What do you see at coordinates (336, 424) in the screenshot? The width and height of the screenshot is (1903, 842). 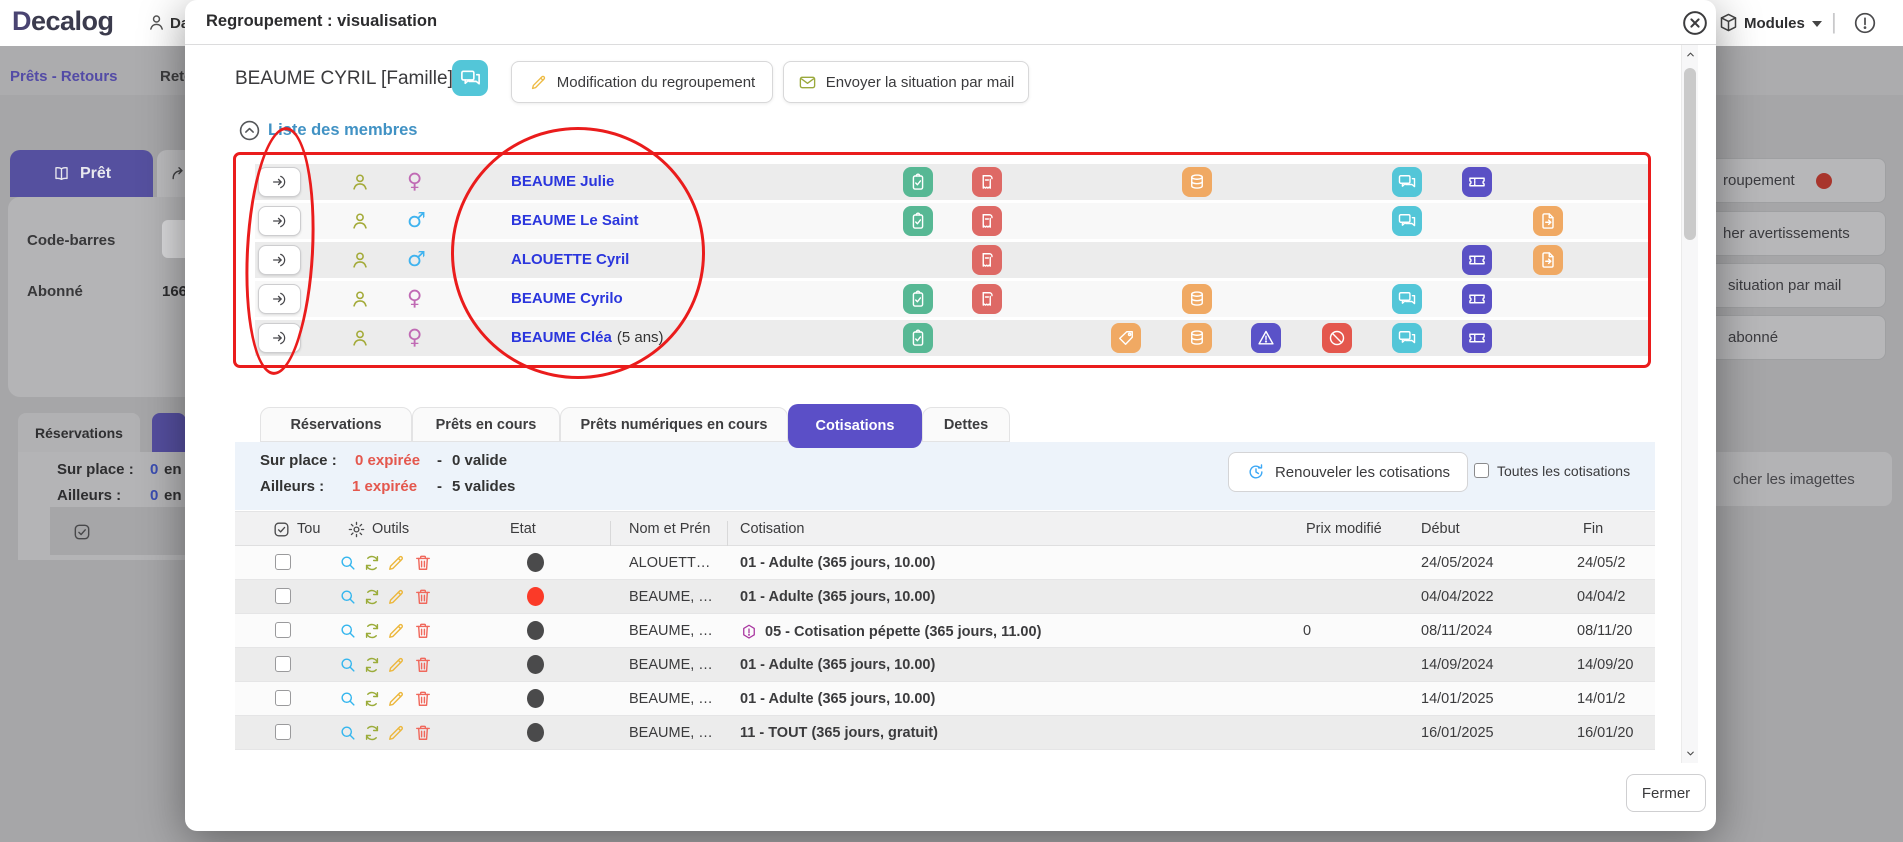 I see `tab-réservations: Réservations` at bounding box center [336, 424].